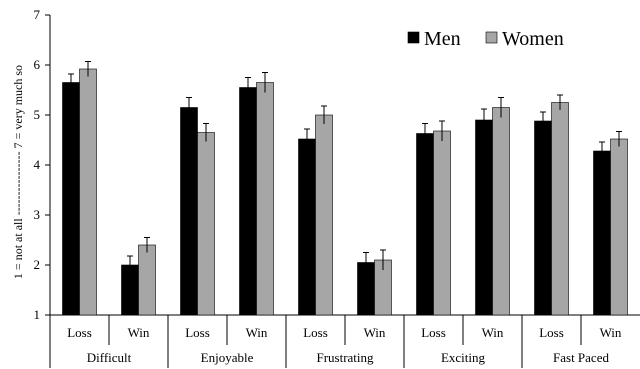 The image size is (640, 369). Describe the element at coordinates (345, 357) in the screenshot. I see `group-label: Frustrating` at that location.